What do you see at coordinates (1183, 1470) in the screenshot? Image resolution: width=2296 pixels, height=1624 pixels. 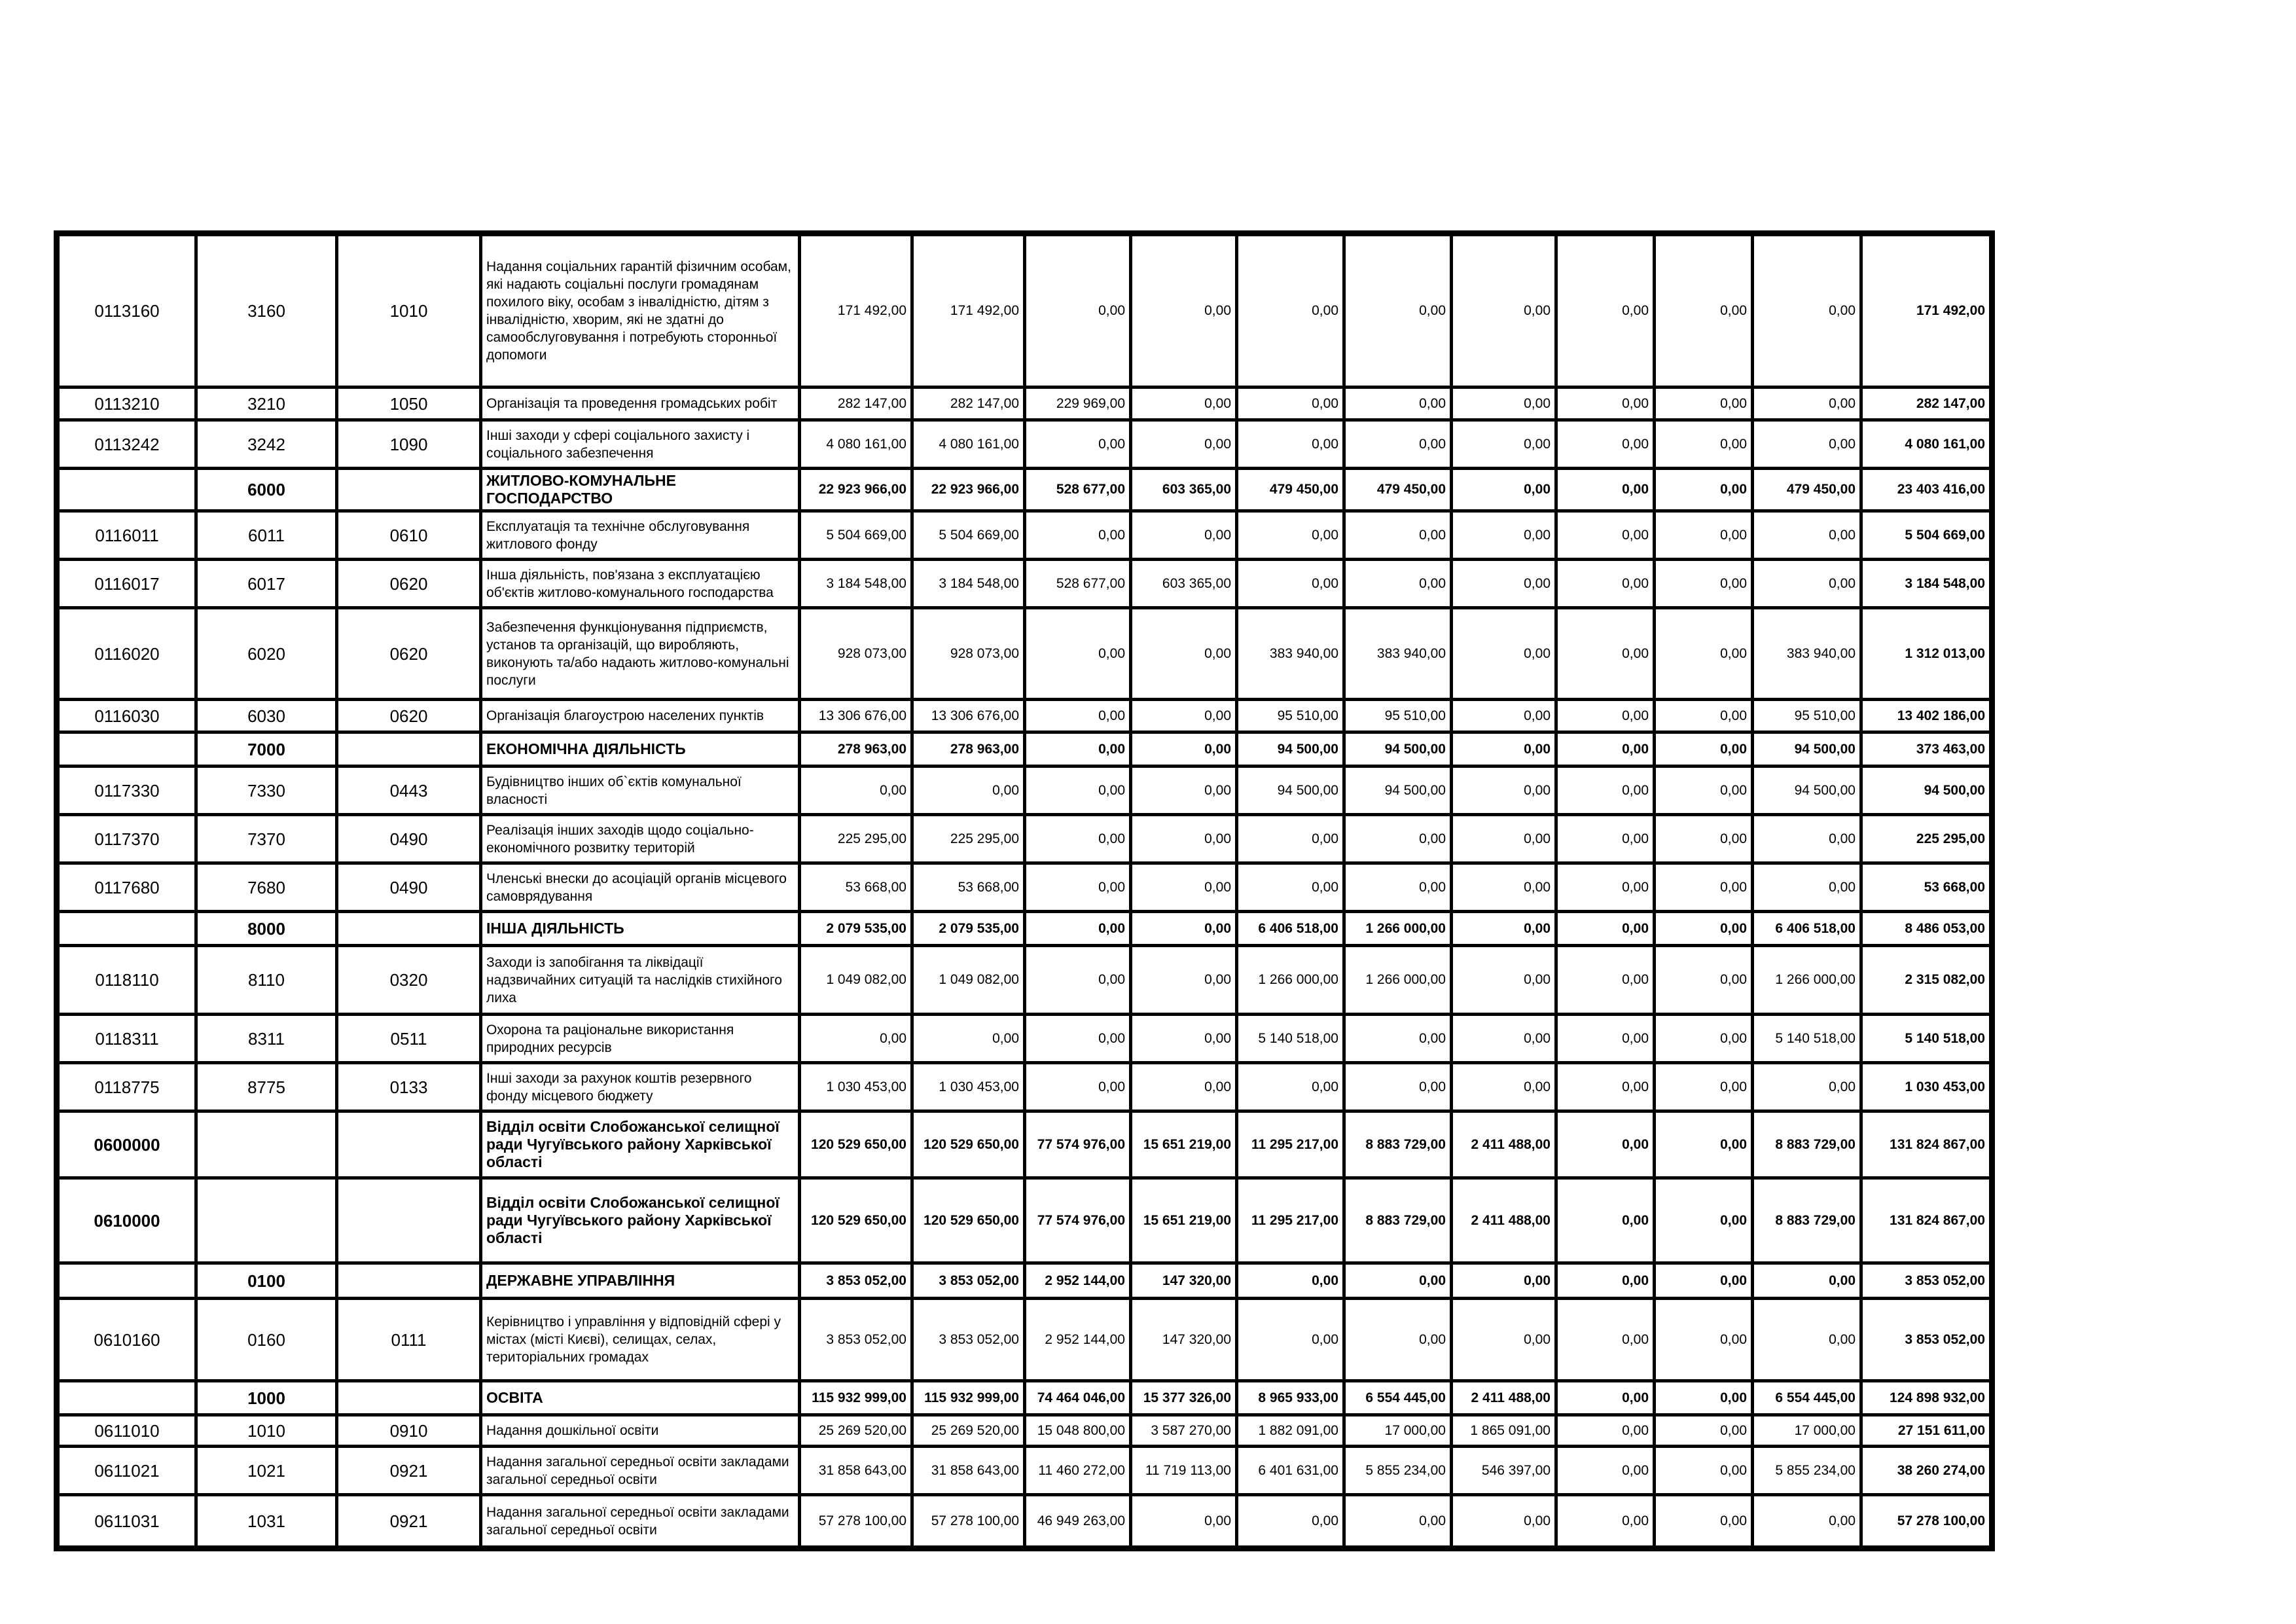 I see `value-cell-4: 11 719 113,00` at bounding box center [1183, 1470].